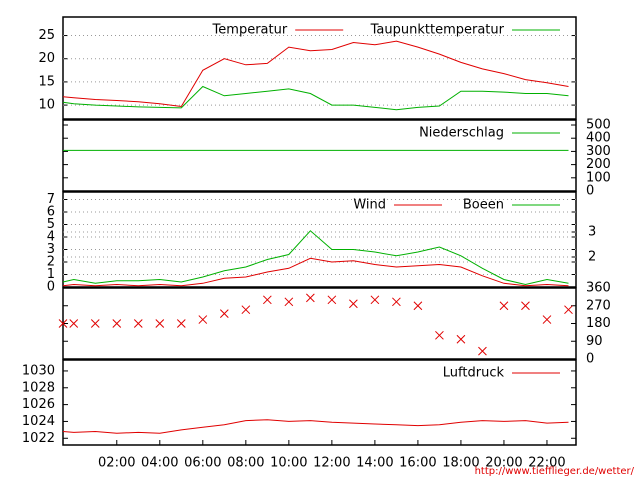 The height and width of the screenshot is (480, 640). I want to click on y-tick-label: 1026, so click(38, 404).